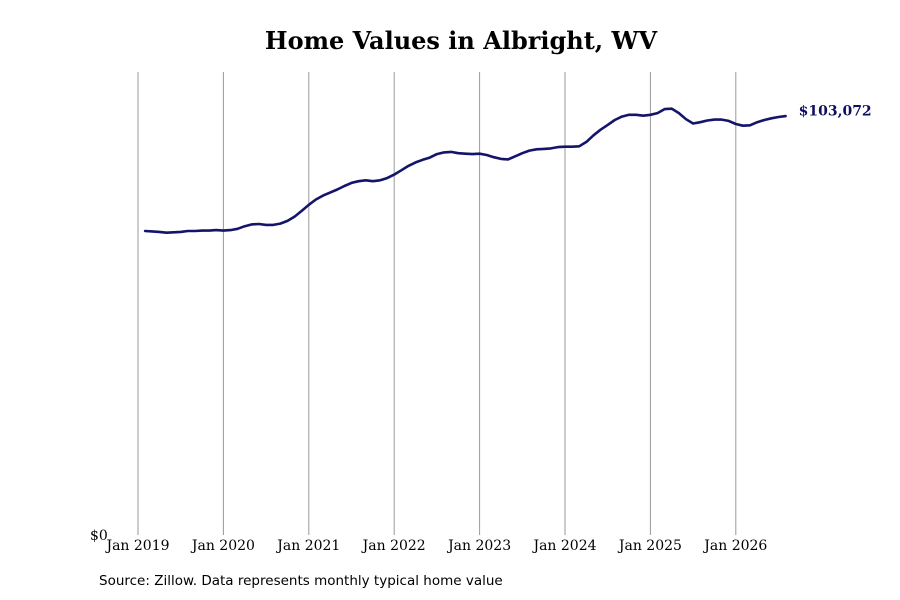  I want to click on x-tick-label: Jan 2021, so click(307, 546).